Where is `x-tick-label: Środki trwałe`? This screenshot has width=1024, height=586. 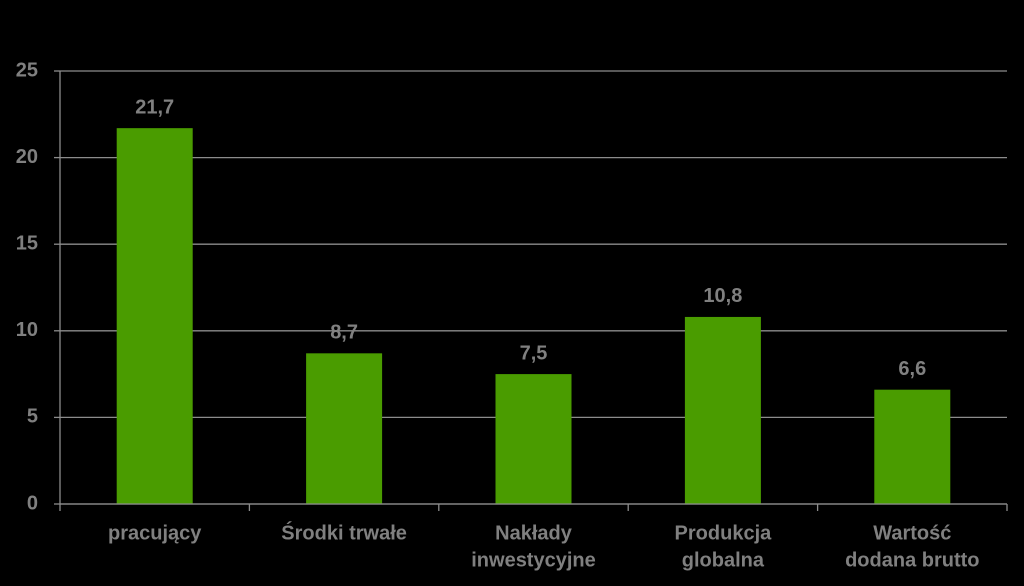 x-tick-label: Środki trwałe is located at coordinates (344, 532).